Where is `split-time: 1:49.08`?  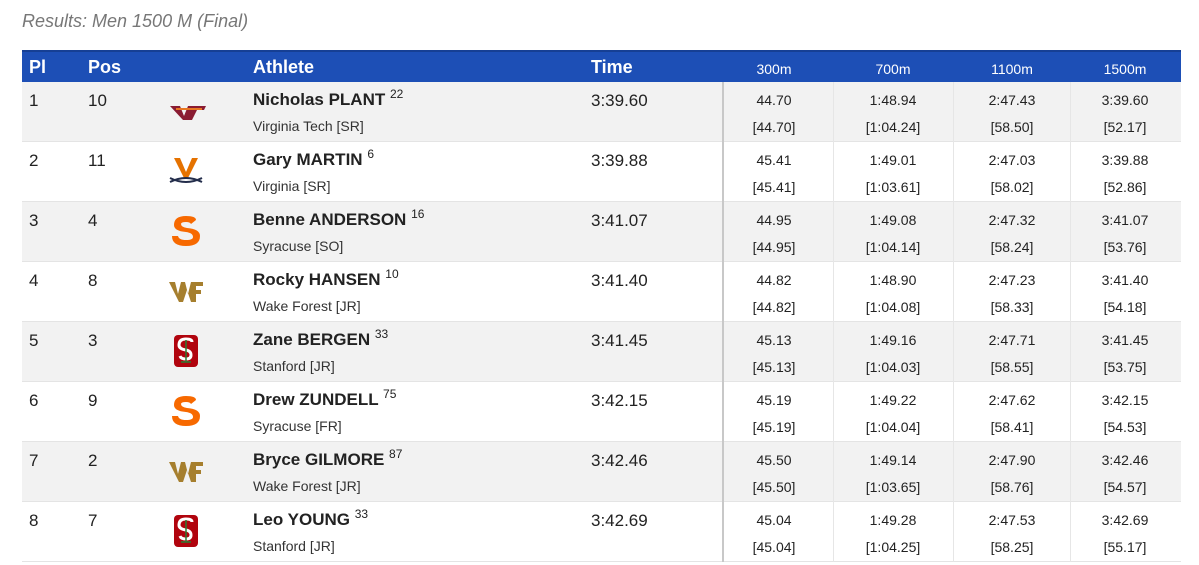 split-time: 1:49.08 is located at coordinates (893, 220).